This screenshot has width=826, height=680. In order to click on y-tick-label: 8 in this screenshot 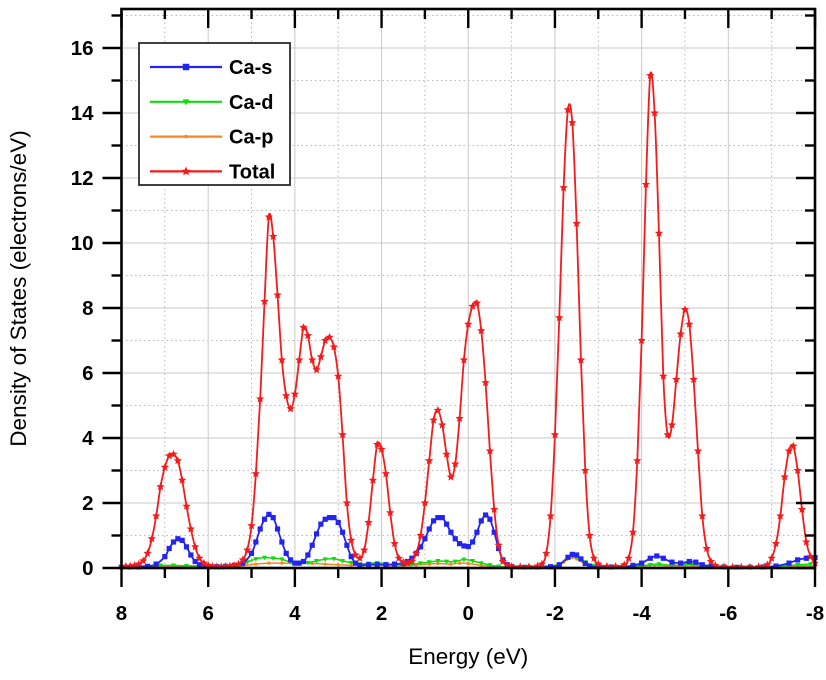, I will do `click(87, 308)`.